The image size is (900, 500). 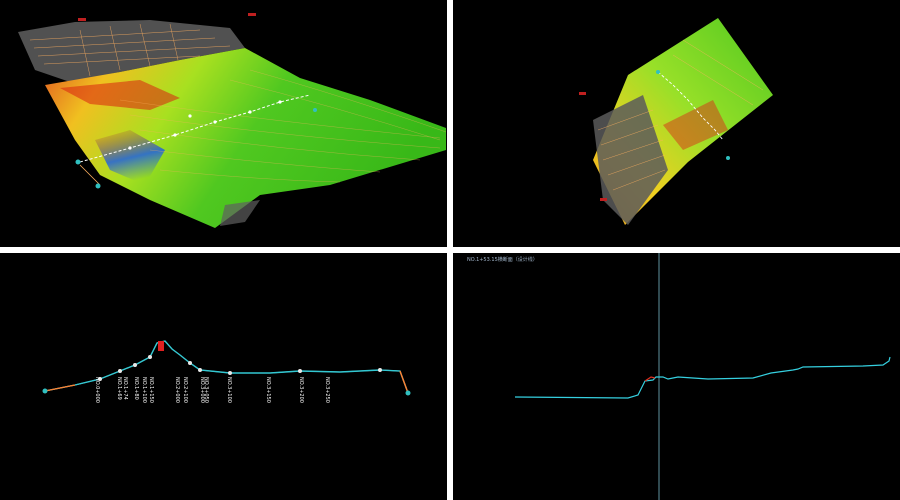 What do you see at coordinates (144, 390) in the screenshot?
I see `station-label: NO.1+100` at bounding box center [144, 390].